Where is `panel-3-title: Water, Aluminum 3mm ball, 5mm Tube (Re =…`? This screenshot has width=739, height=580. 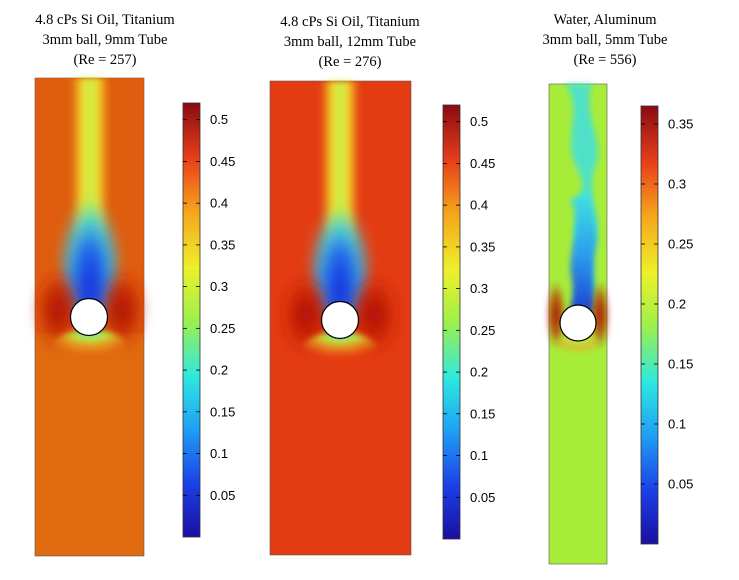
panel-3-title: Water, Aluminum 3mm ball, 5mm Tube (Re =… is located at coordinates (605, 40).